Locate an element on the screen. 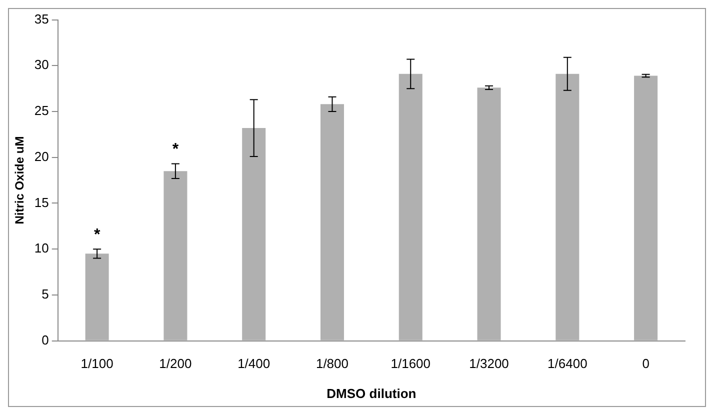 The height and width of the screenshot is (415, 714). x-tick-label: 1/1600 is located at coordinates (410, 364).